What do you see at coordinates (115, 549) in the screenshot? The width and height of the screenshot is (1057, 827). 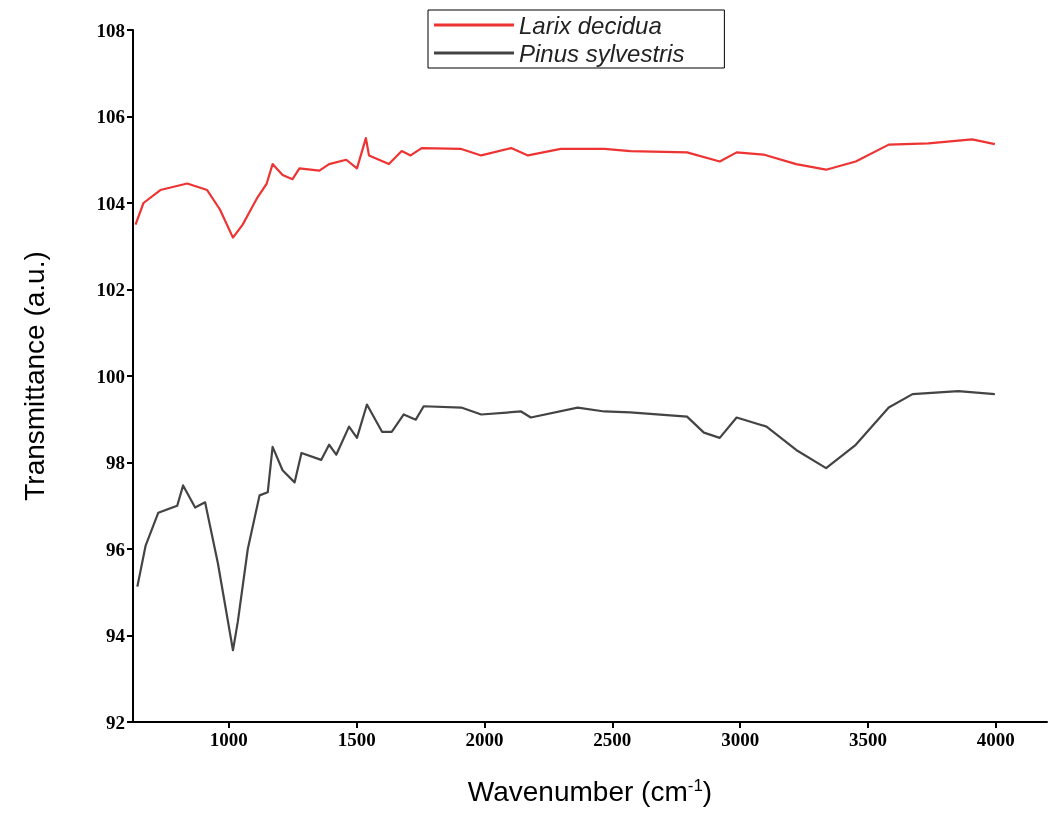 I see `y-tick-label: 96` at bounding box center [115, 549].